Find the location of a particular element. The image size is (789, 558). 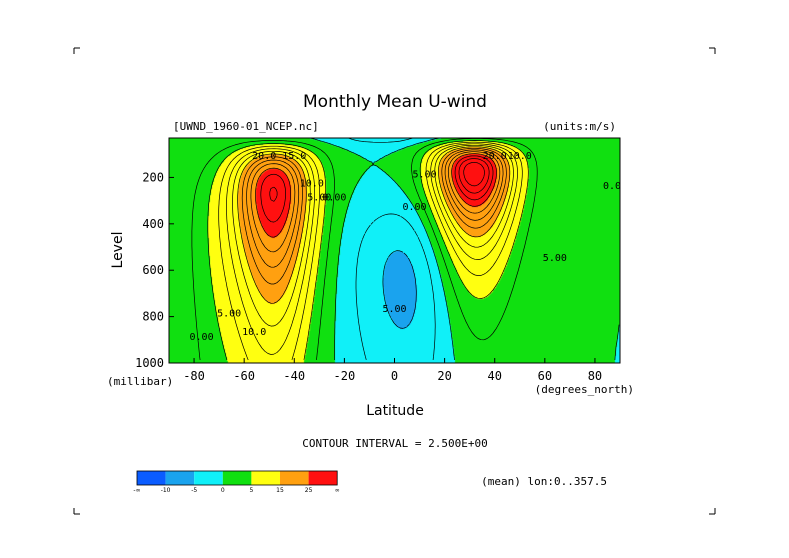

colorbar-frame is located at coordinates (237, 478).